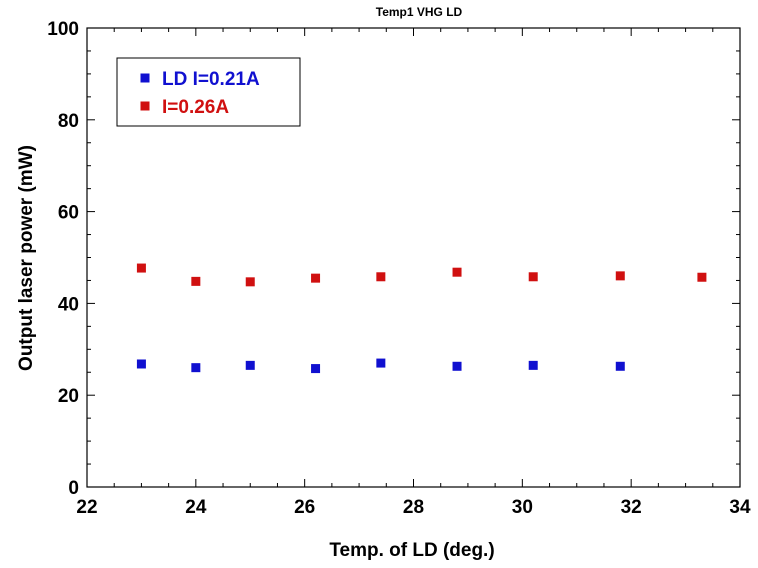  Describe the element at coordinates (195, 107) in the screenshot. I see `legend-label: I=0.26A` at that location.